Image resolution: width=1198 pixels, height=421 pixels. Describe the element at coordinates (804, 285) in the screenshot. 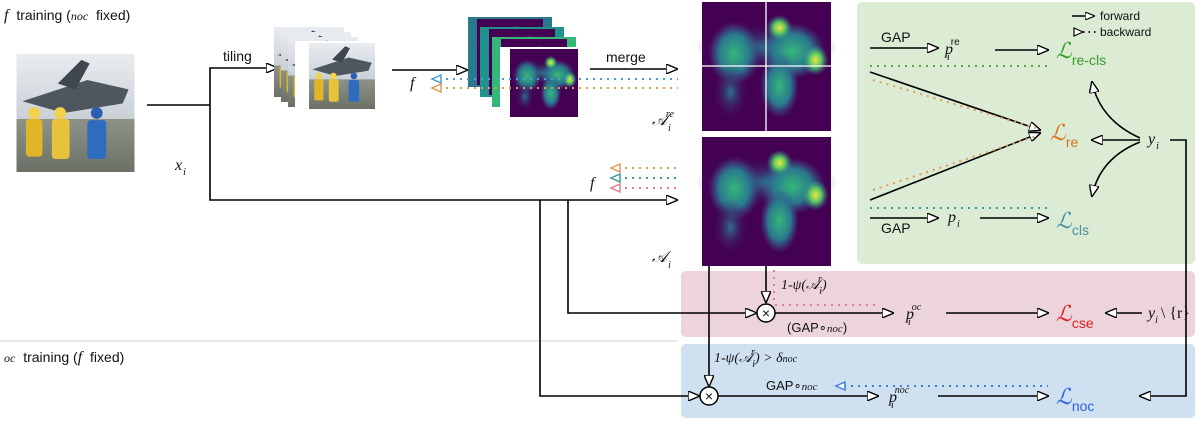

I see `psi-cse-label: 1-ψ(𝒜ir)` at that location.